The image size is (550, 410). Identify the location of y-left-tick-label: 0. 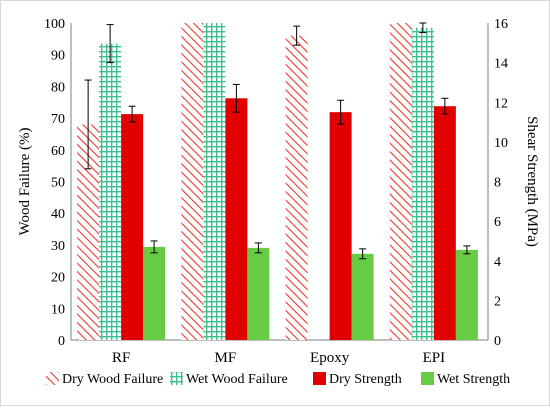
(61, 341).